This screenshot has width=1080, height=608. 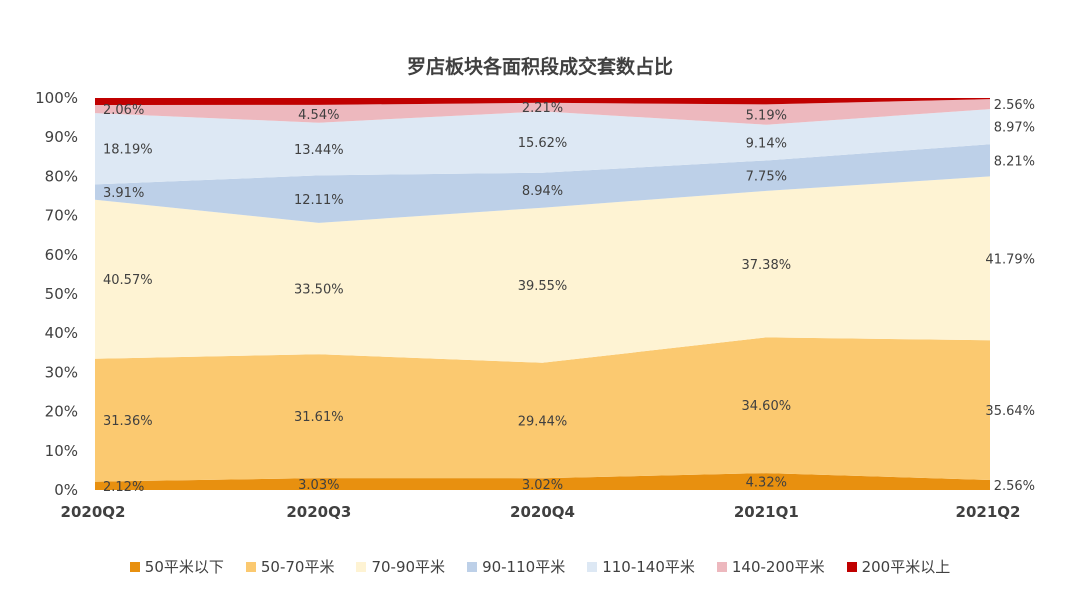 I want to click on data-label: 39.55%, so click(x=543, y=286).